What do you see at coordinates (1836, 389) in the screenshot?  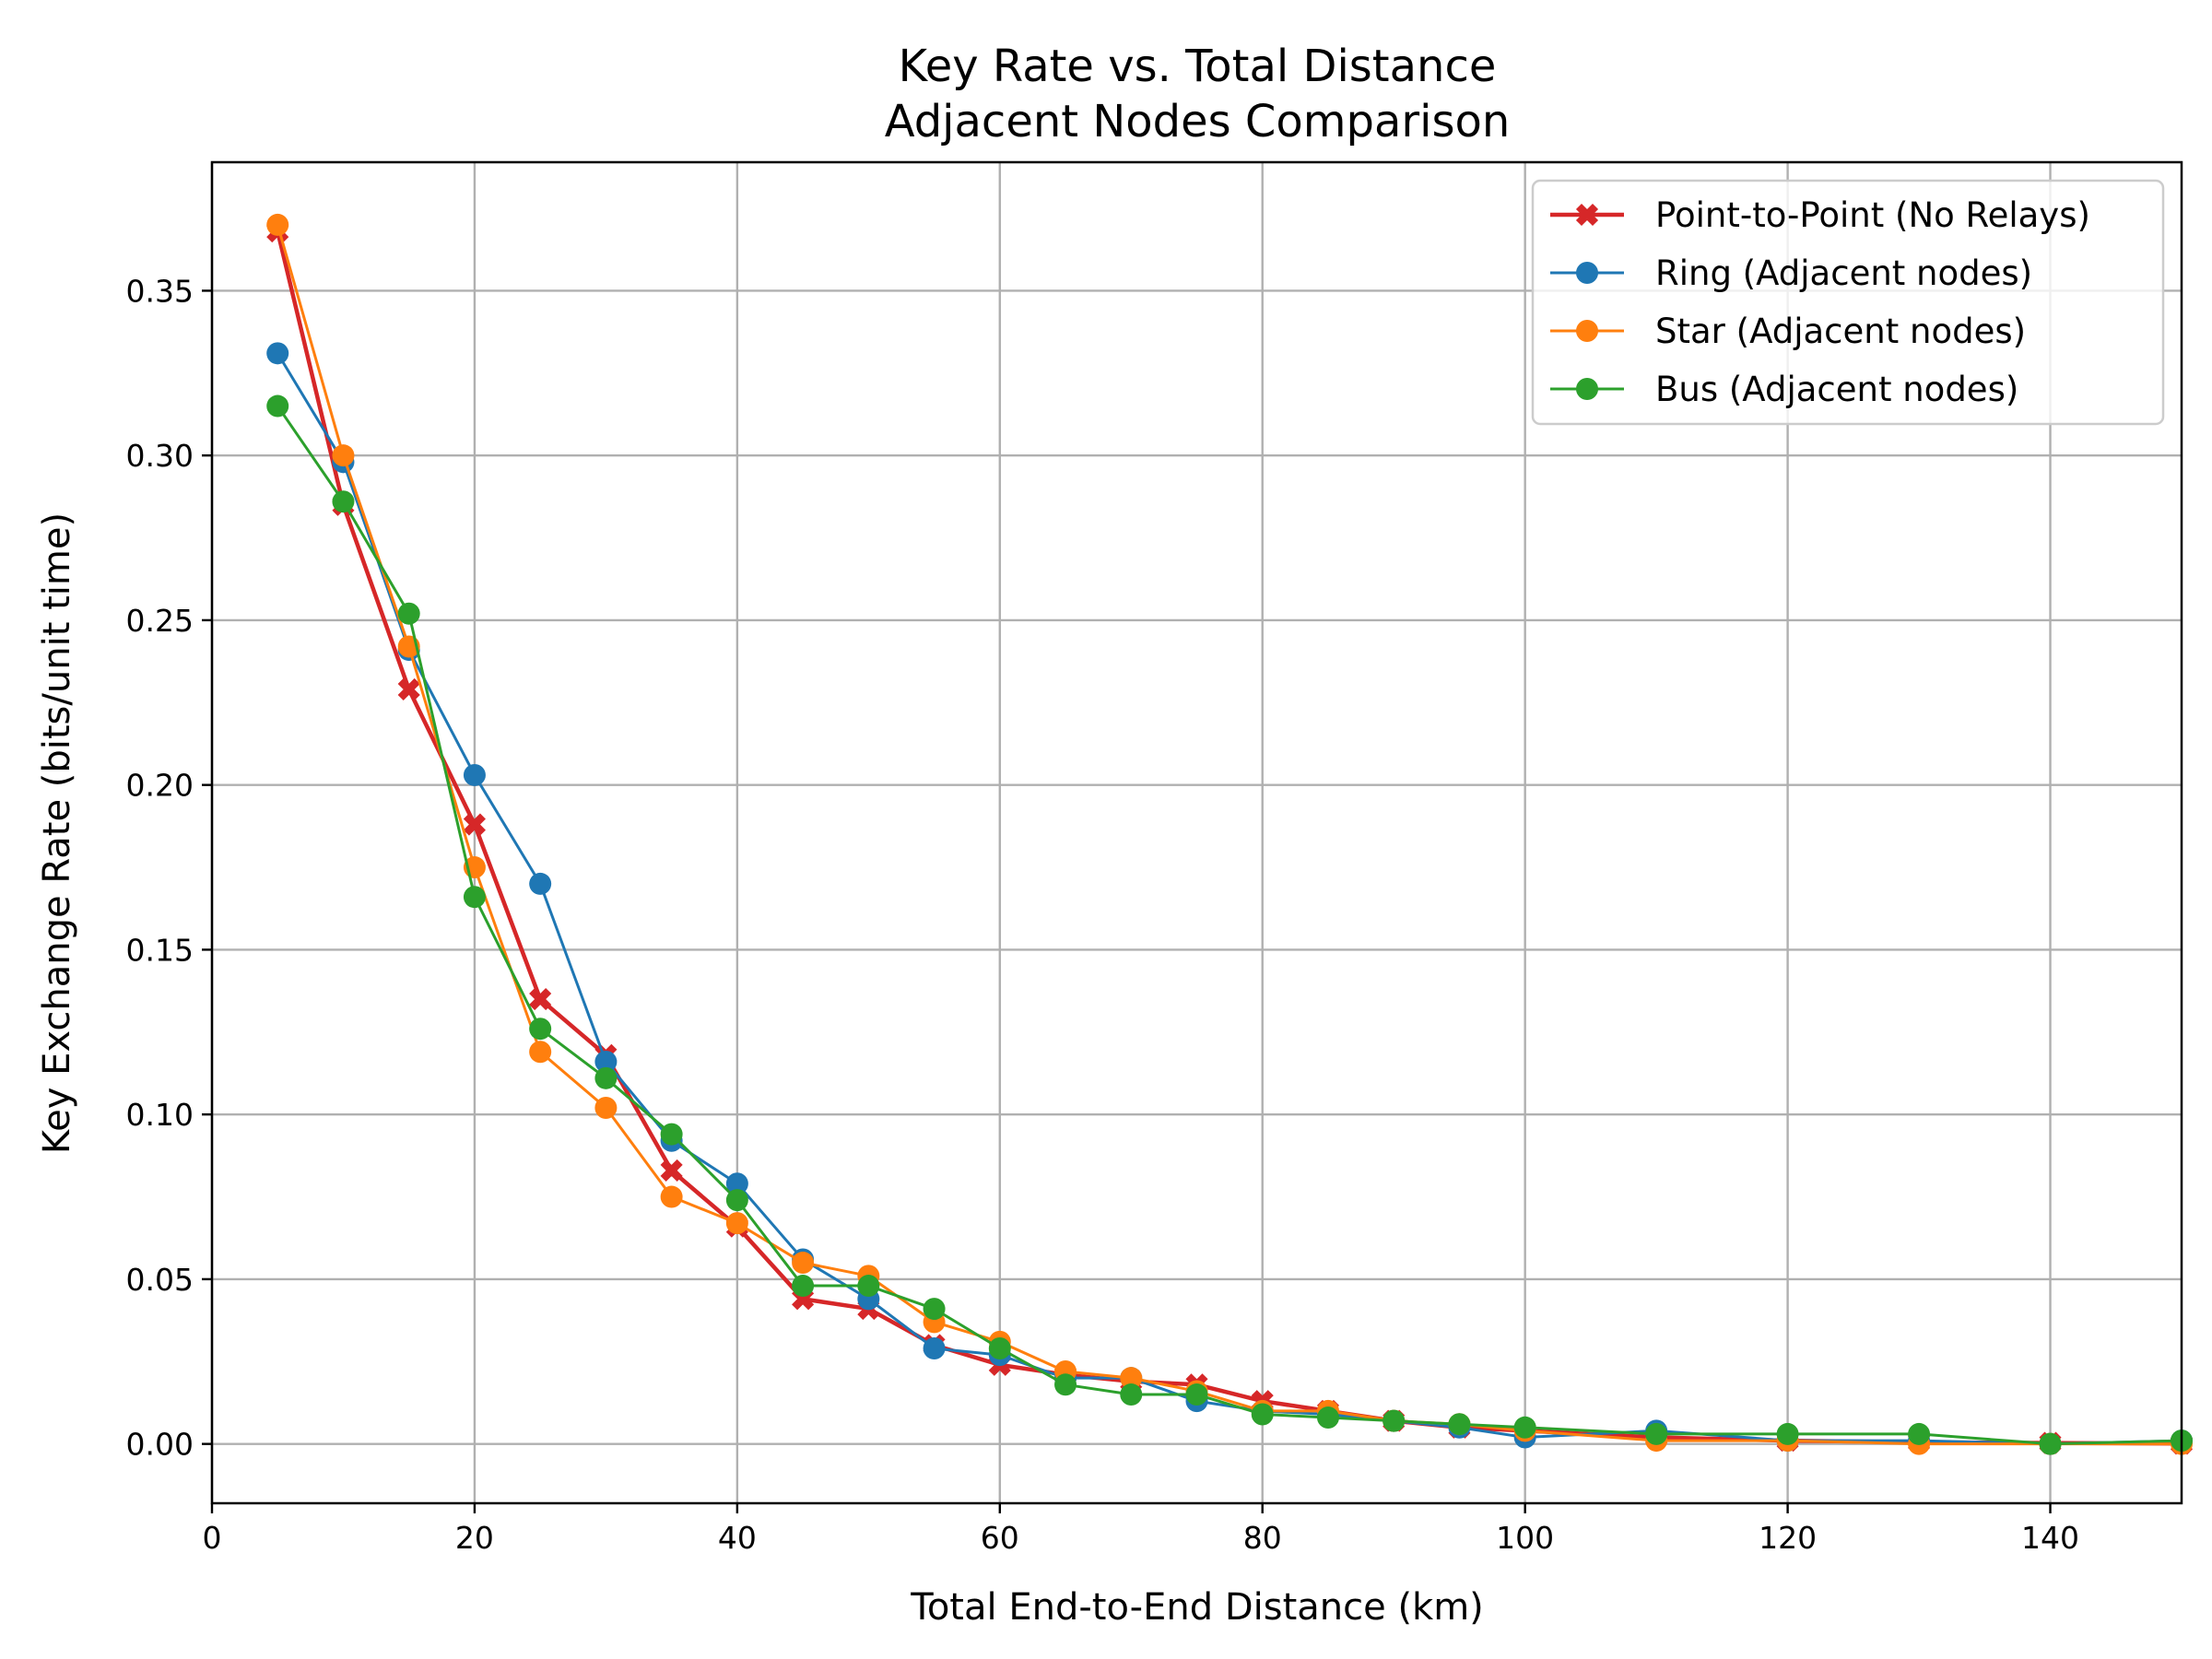 I see `legend-label: Bus (Adjacent nodes)` at bounding box center [1836, 389].